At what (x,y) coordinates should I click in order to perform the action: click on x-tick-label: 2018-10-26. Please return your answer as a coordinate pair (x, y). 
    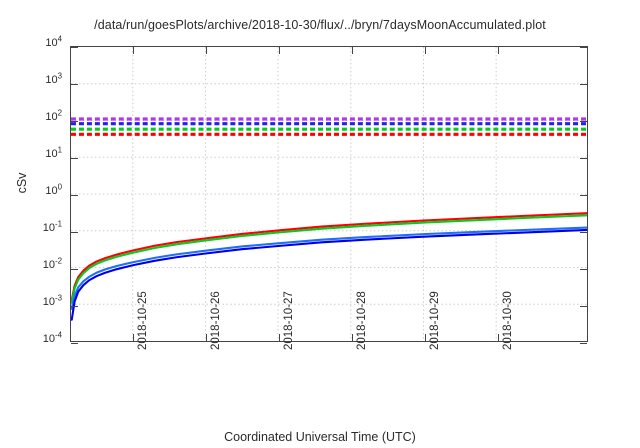
    Looking at the image, I should click on (215, 320).